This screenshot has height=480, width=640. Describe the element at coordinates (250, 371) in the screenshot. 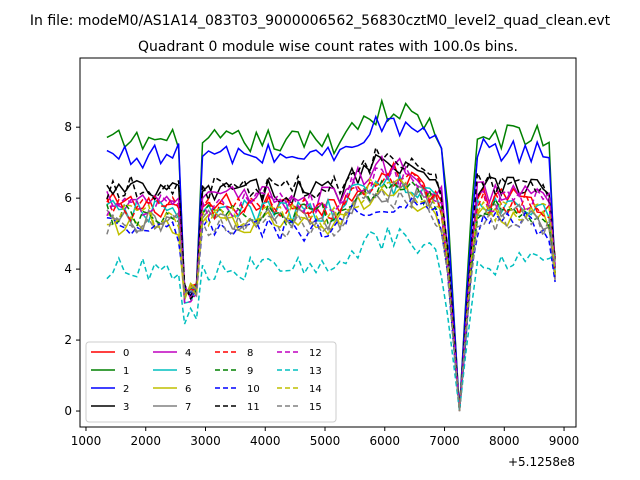

I see `legend-label-9: 9` at that location.